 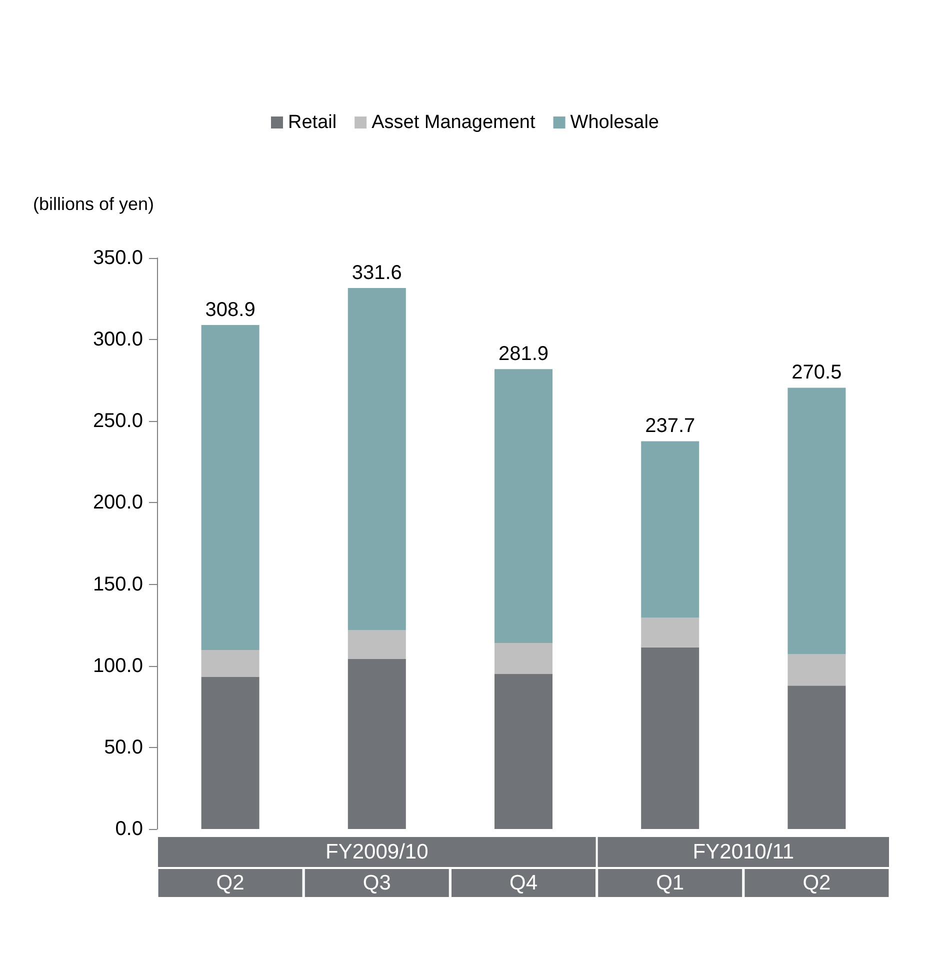 What do you see at coordinates (454, 122) in the screenshot?
I see `legend-label: Asset Management` at bounding box center [454, 122].